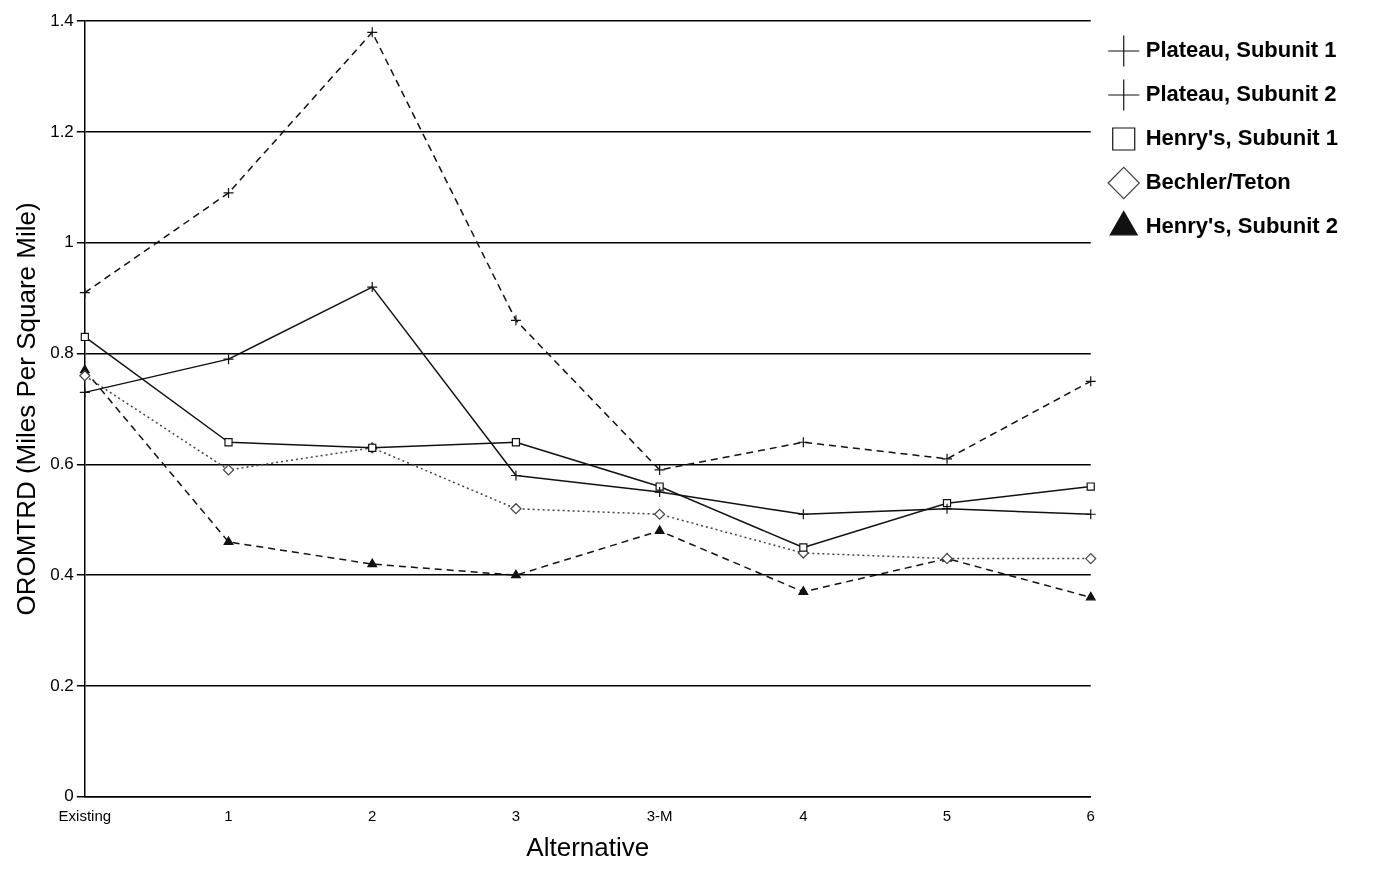 The height and width of the screenshot is (886, 1374). What do you see at coordinates (62, 131) in the screenshot?
I see `y-tick-label: 1.2` at bounding box center [62, 131].